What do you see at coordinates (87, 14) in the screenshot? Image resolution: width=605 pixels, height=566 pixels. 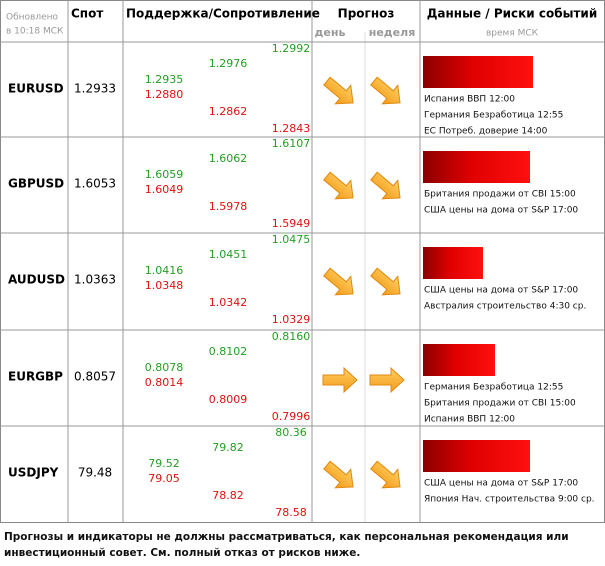 I see `spot-header: Спот` at bounding box center [87, 14].